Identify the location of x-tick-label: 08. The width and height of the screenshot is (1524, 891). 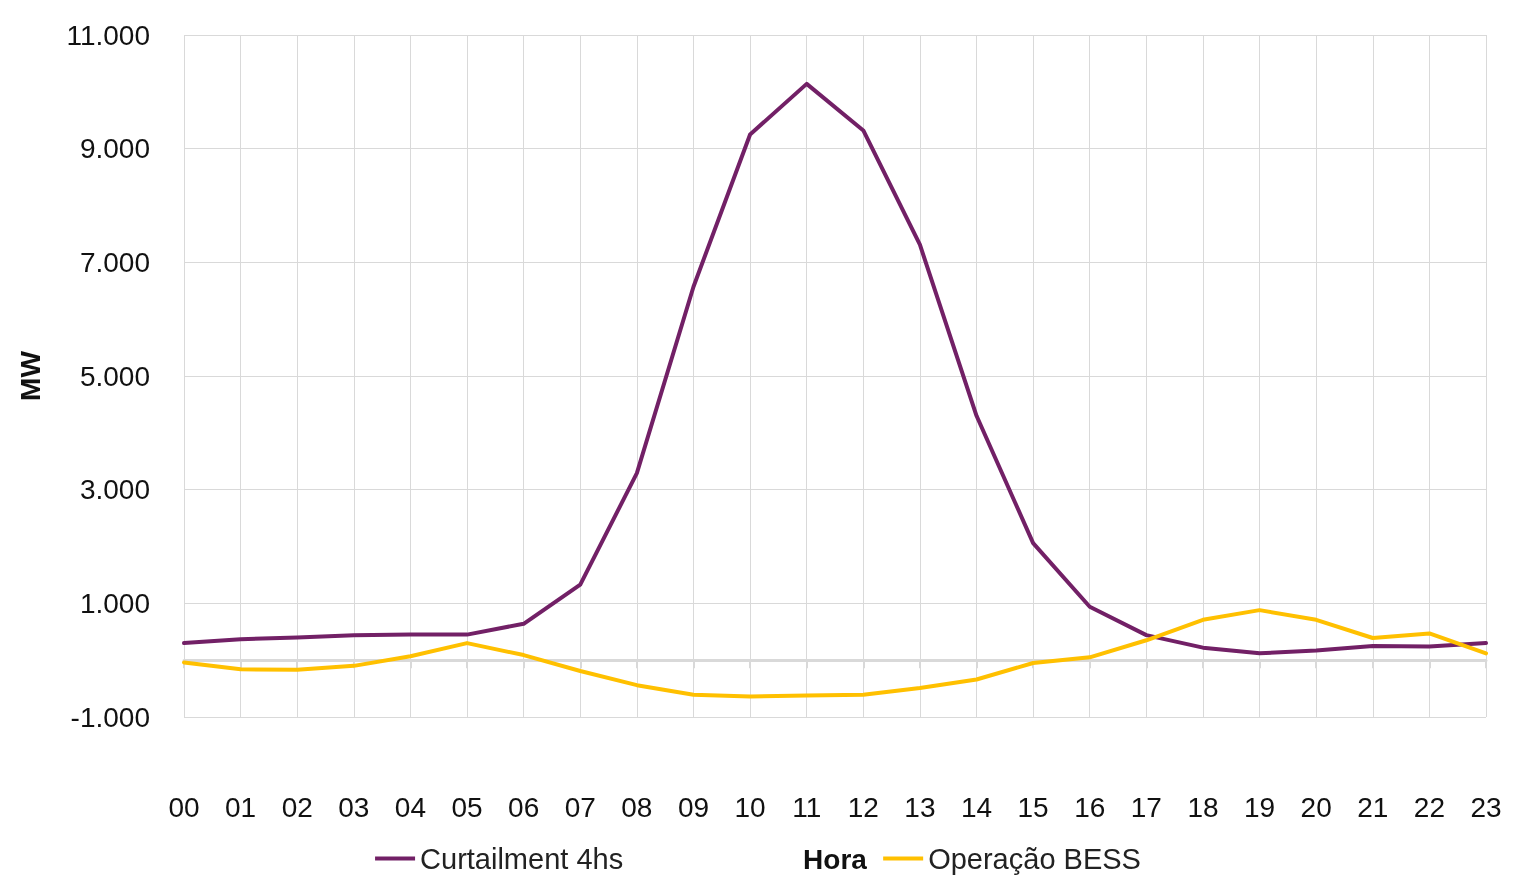
(637, 807).